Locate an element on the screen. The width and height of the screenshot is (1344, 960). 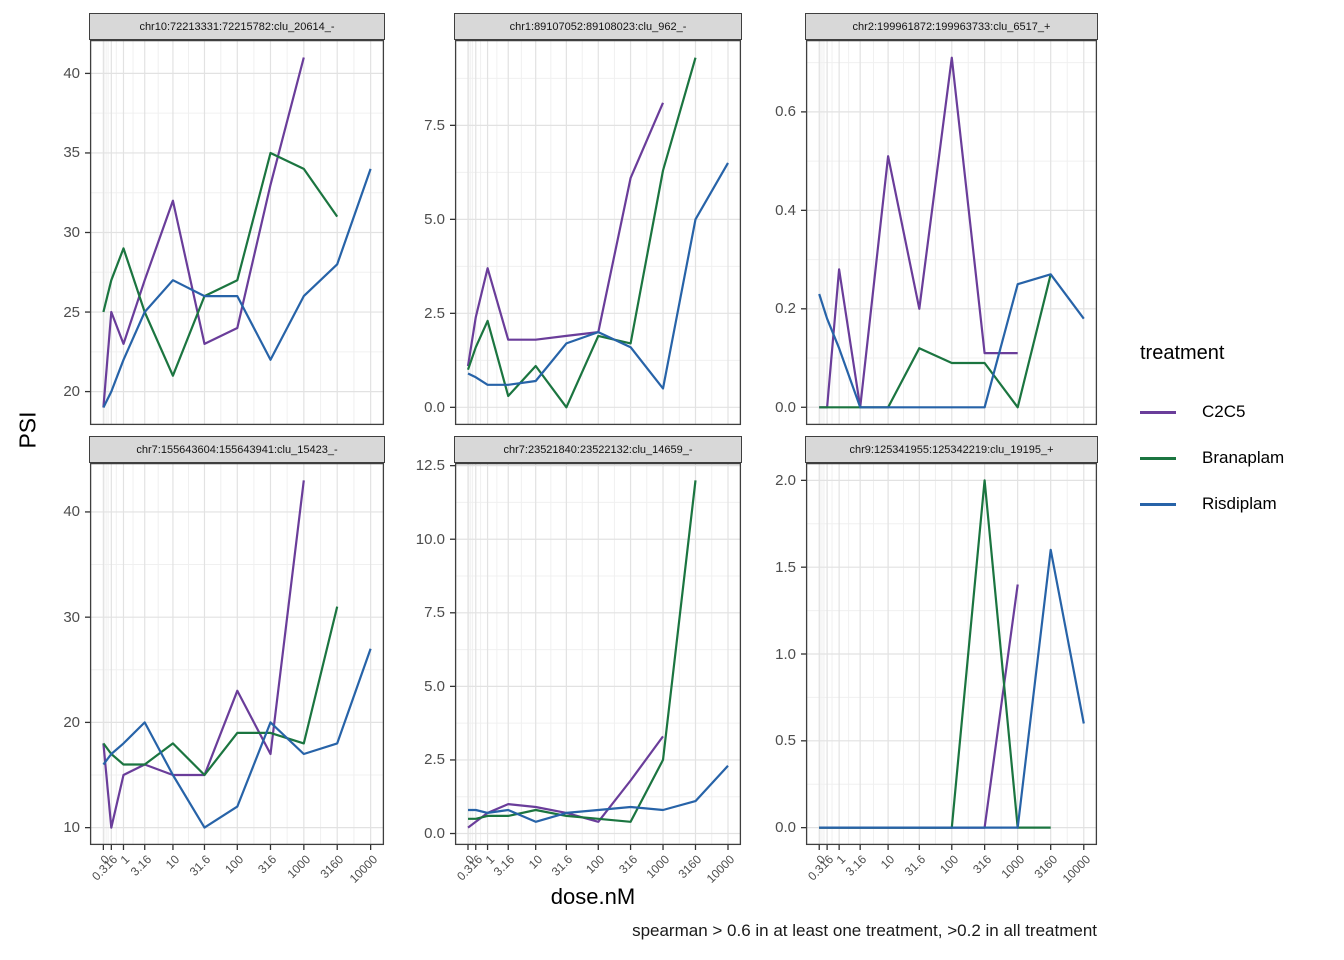
facet-strip: chr7:155643604:155643941:clu_15423_- is located at coordinates (237, 449).